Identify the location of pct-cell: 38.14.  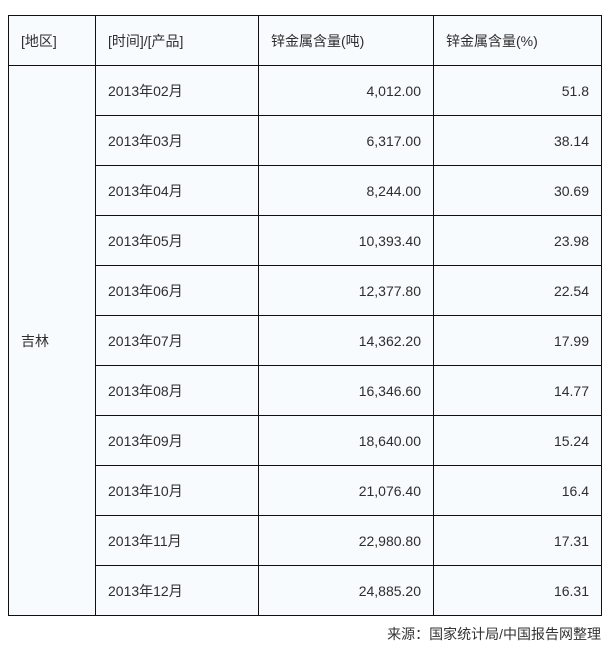
(517, 140).